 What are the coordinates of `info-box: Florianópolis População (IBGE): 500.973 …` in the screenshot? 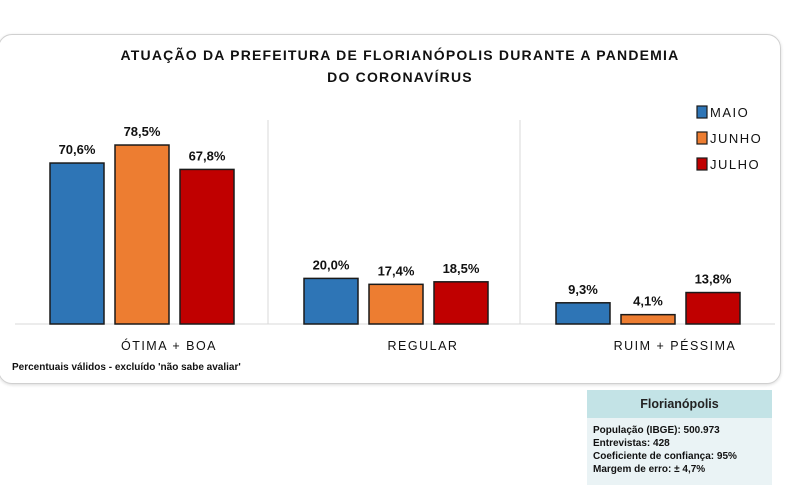 It's located at (679, 437).